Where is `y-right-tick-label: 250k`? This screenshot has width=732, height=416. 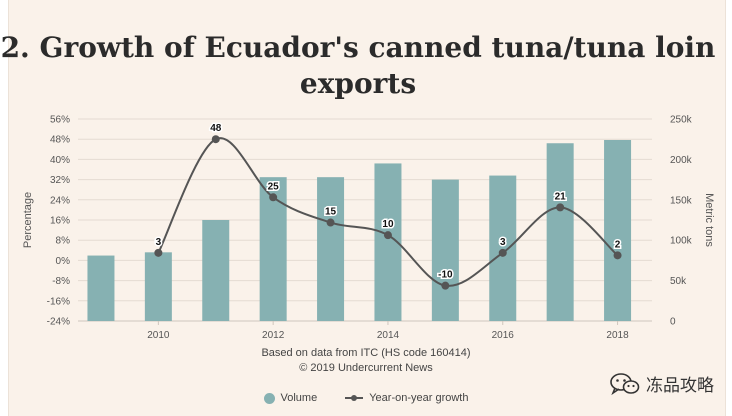 y-right-tick-label: 250k is located at coordinates (681, 120).